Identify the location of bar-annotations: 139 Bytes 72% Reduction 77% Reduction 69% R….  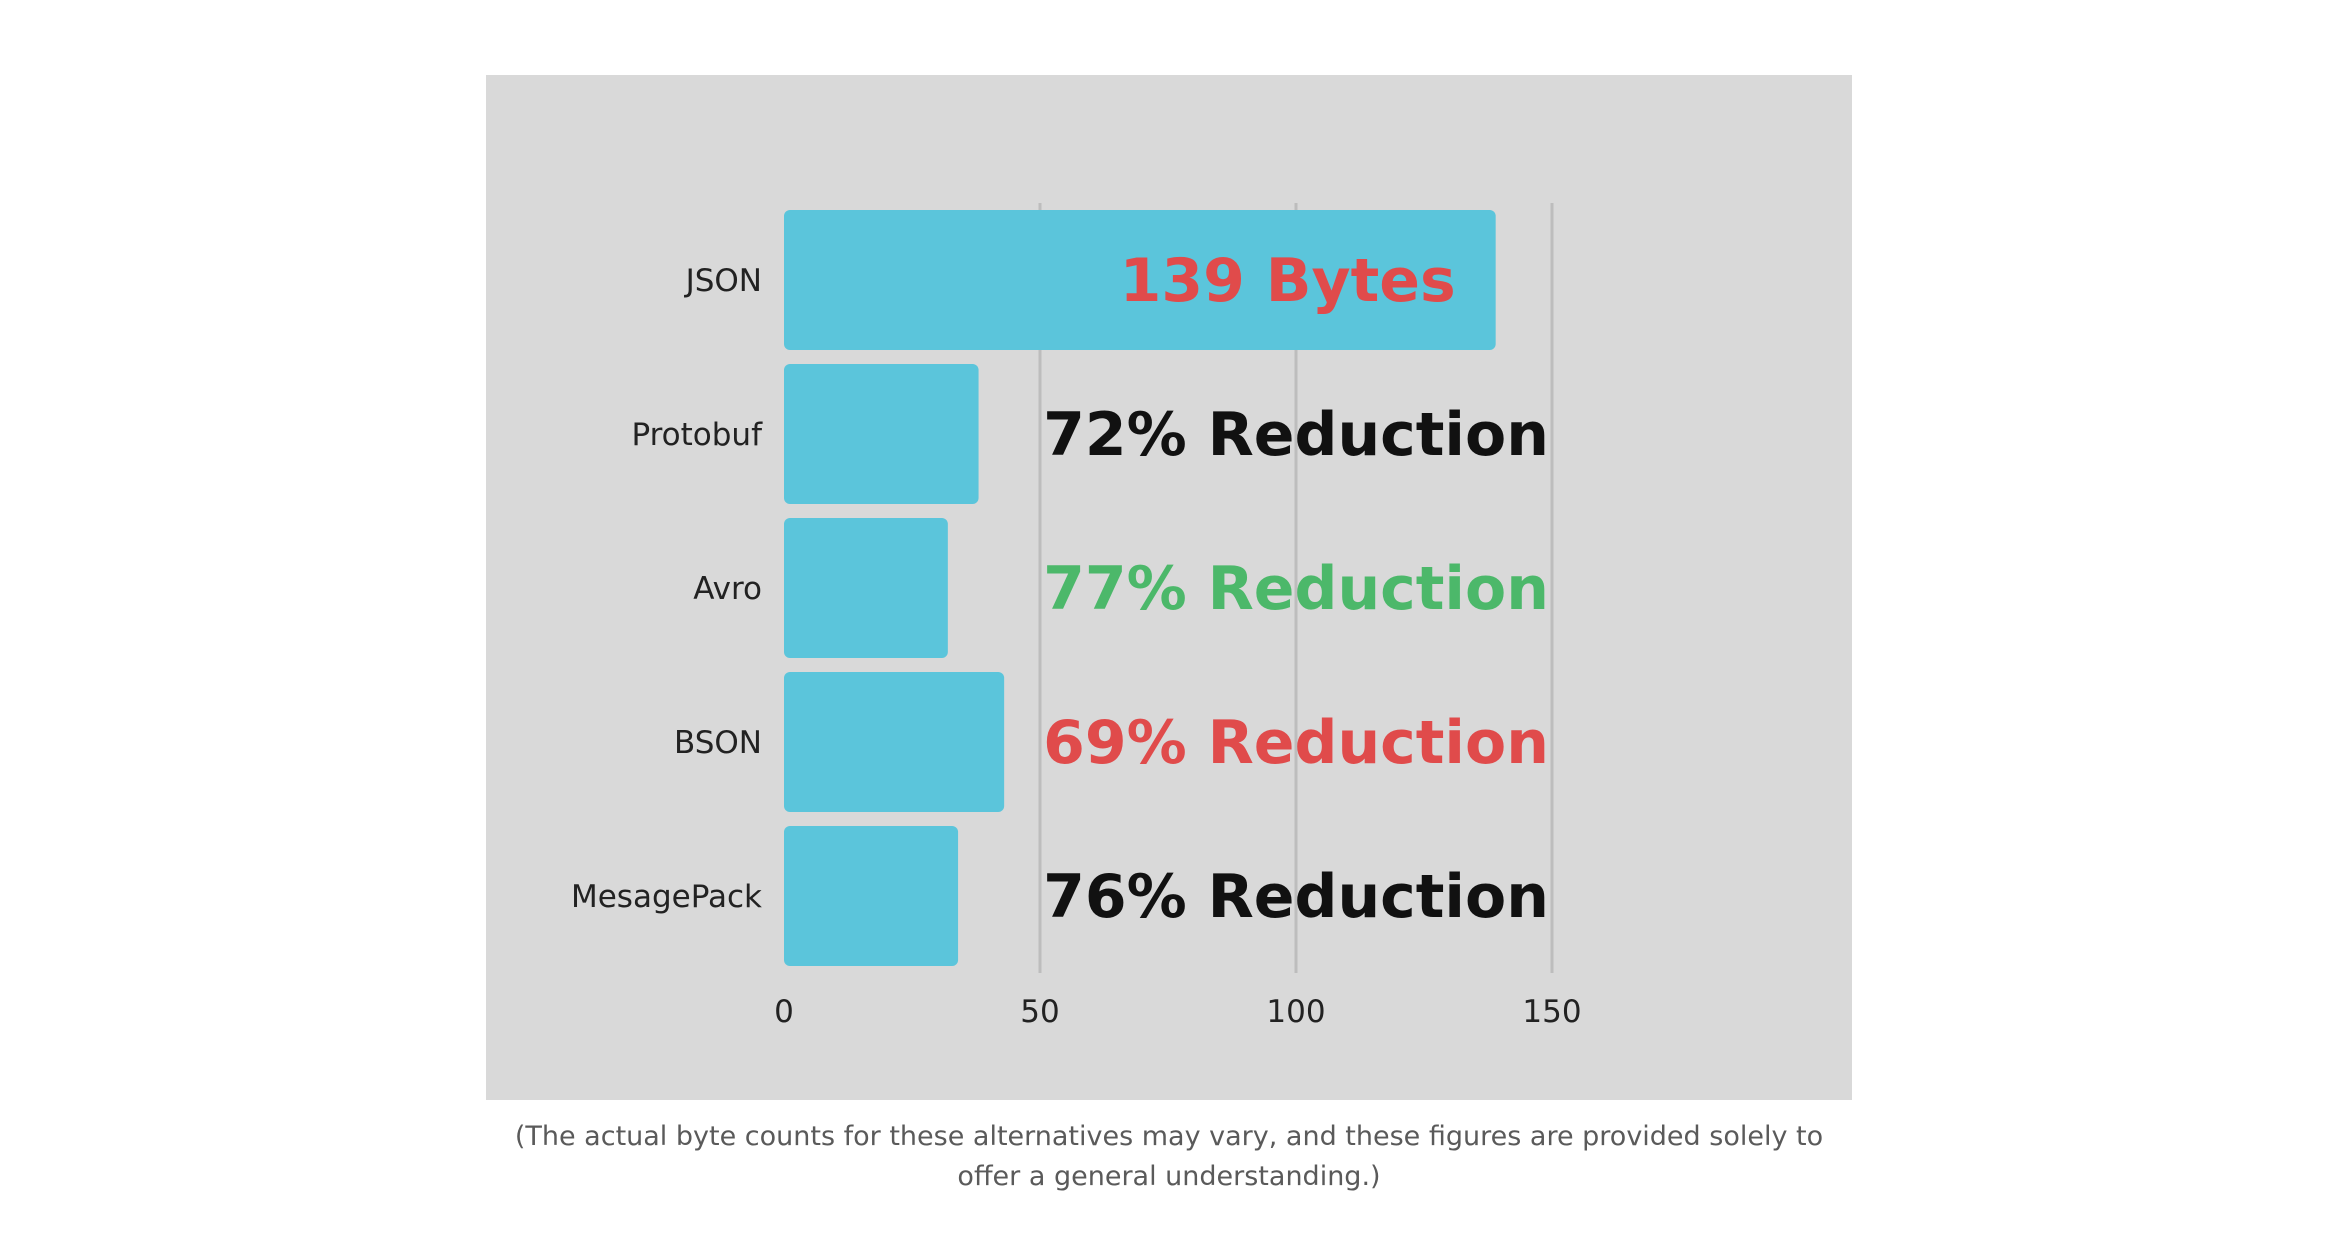
(1296, 589).